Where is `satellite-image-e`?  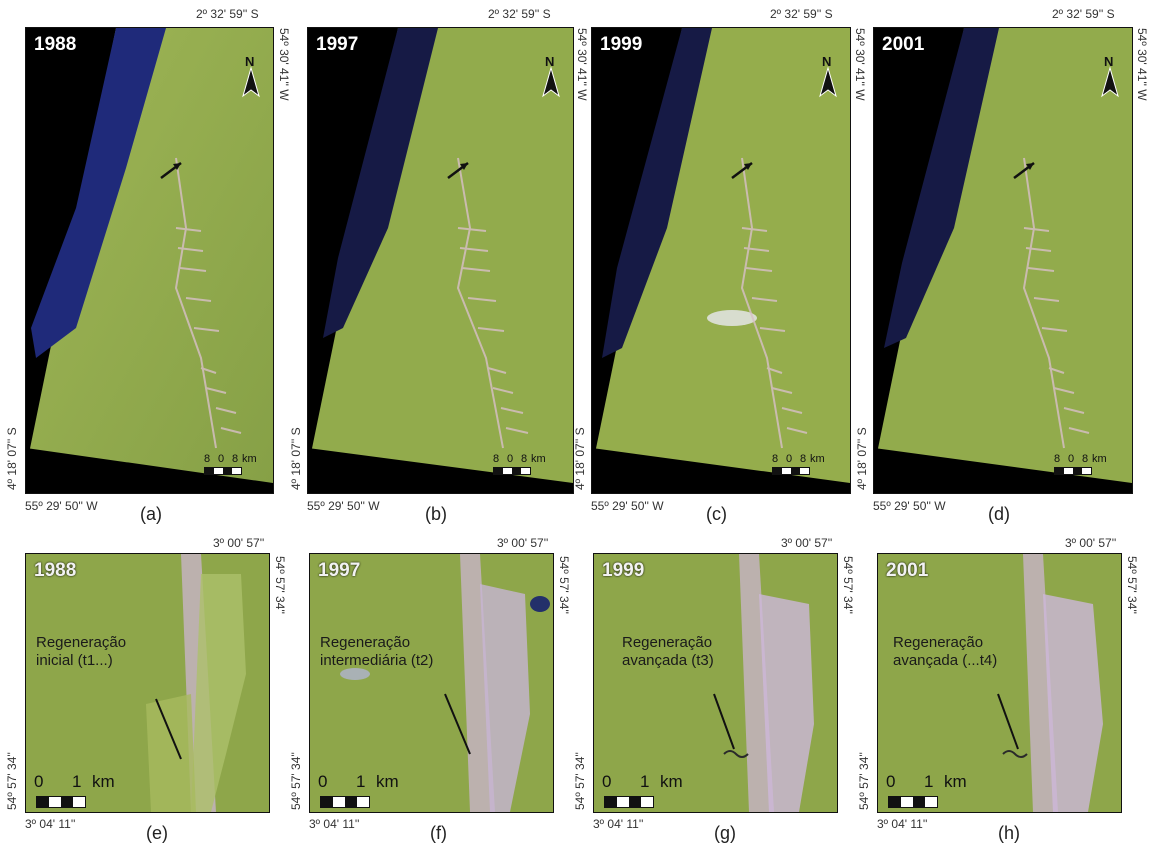 satellite-image-e is located at coordinates (147, 683).